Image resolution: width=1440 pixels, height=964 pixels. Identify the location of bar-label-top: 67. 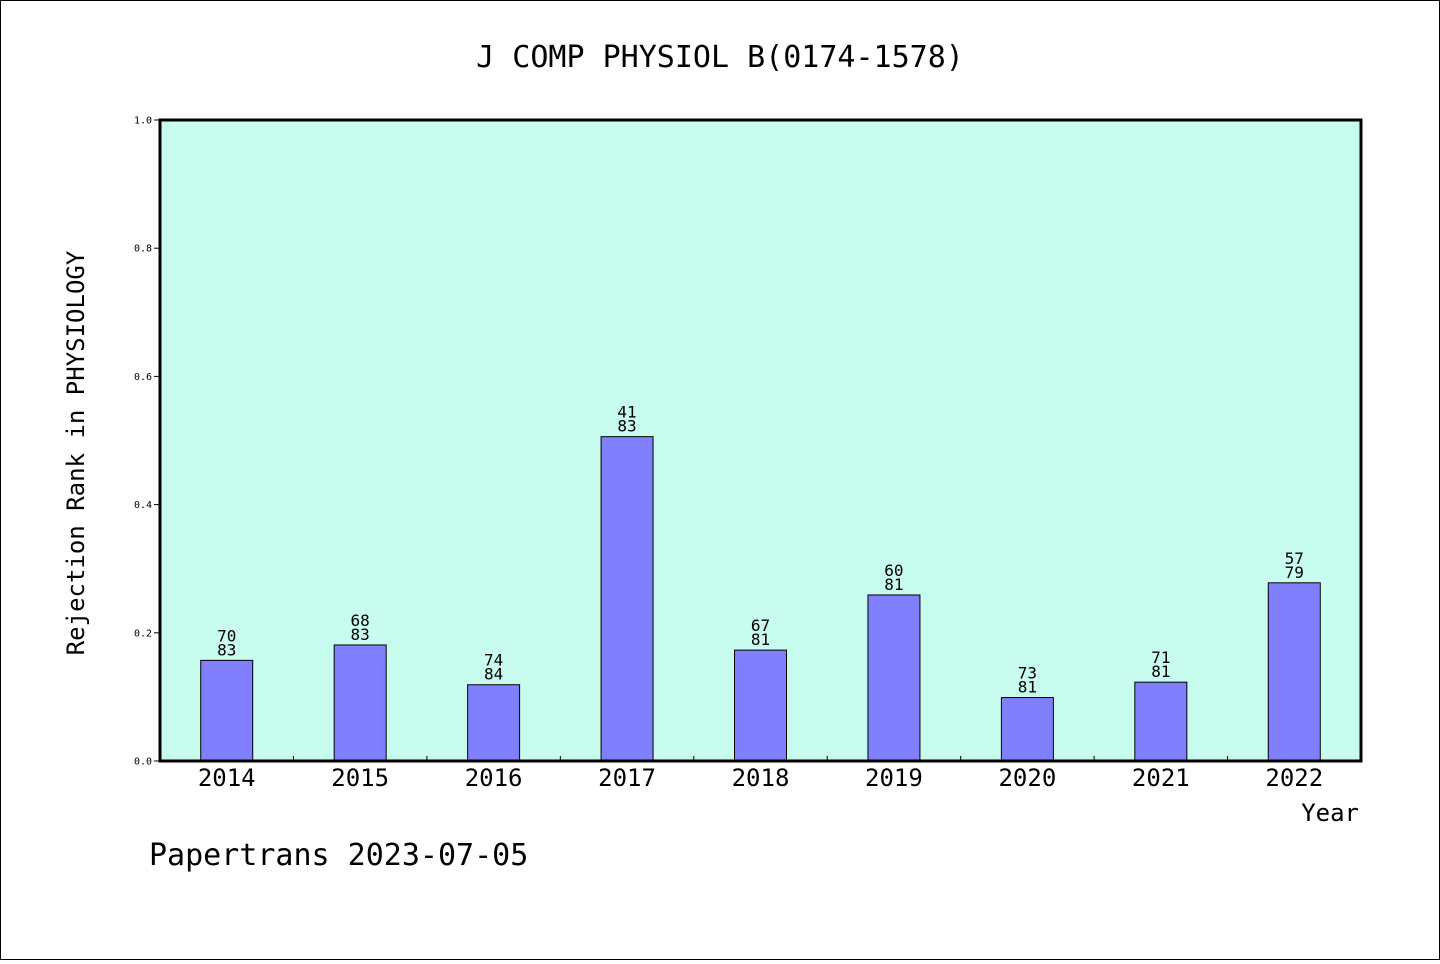
(760, 625).